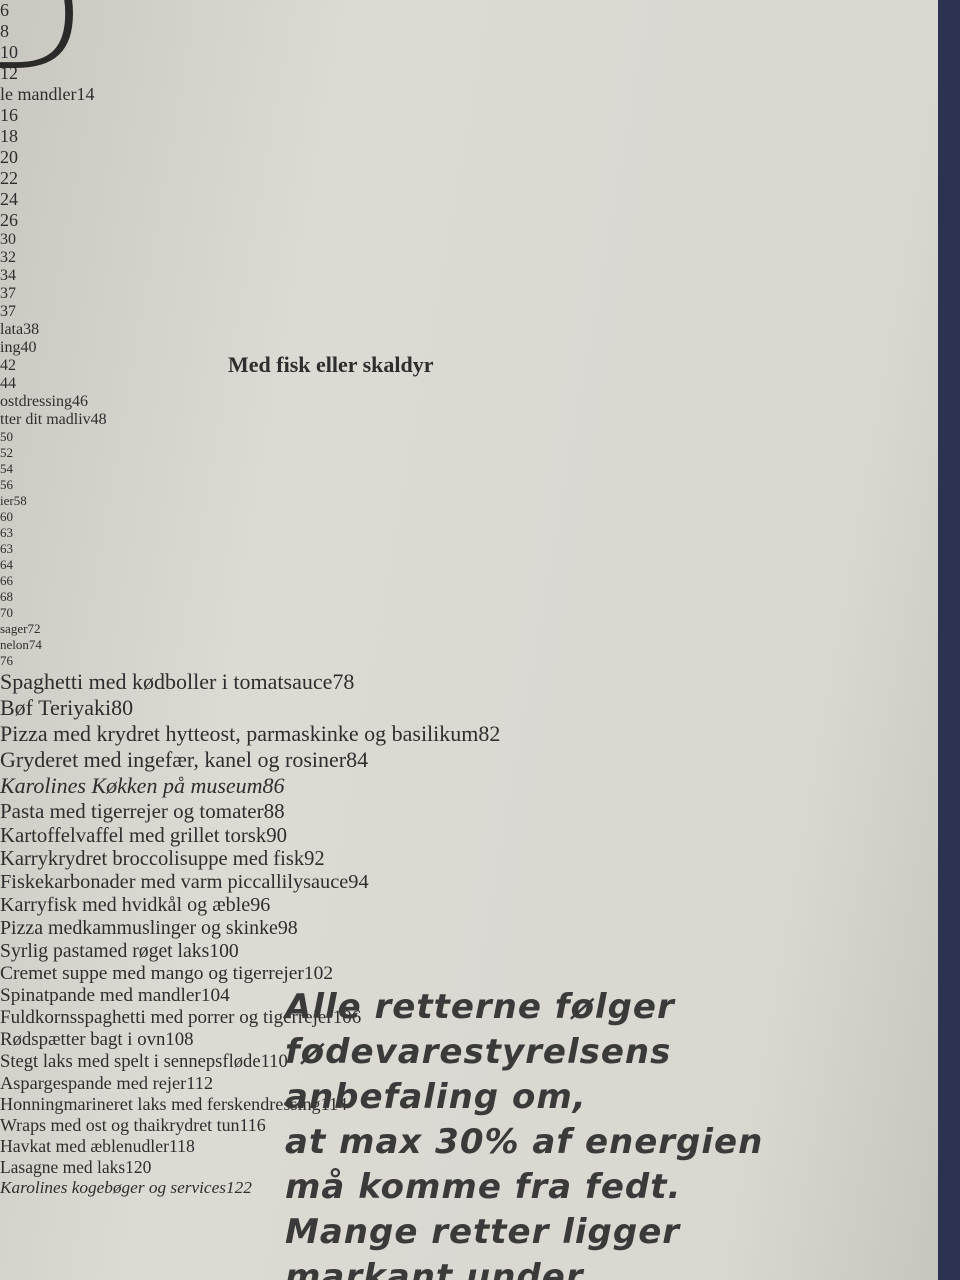  Describe the element at coordinates (282, 1083) in the screenshot. I see `toc-row: Aspargespande med rejer112` at that location.